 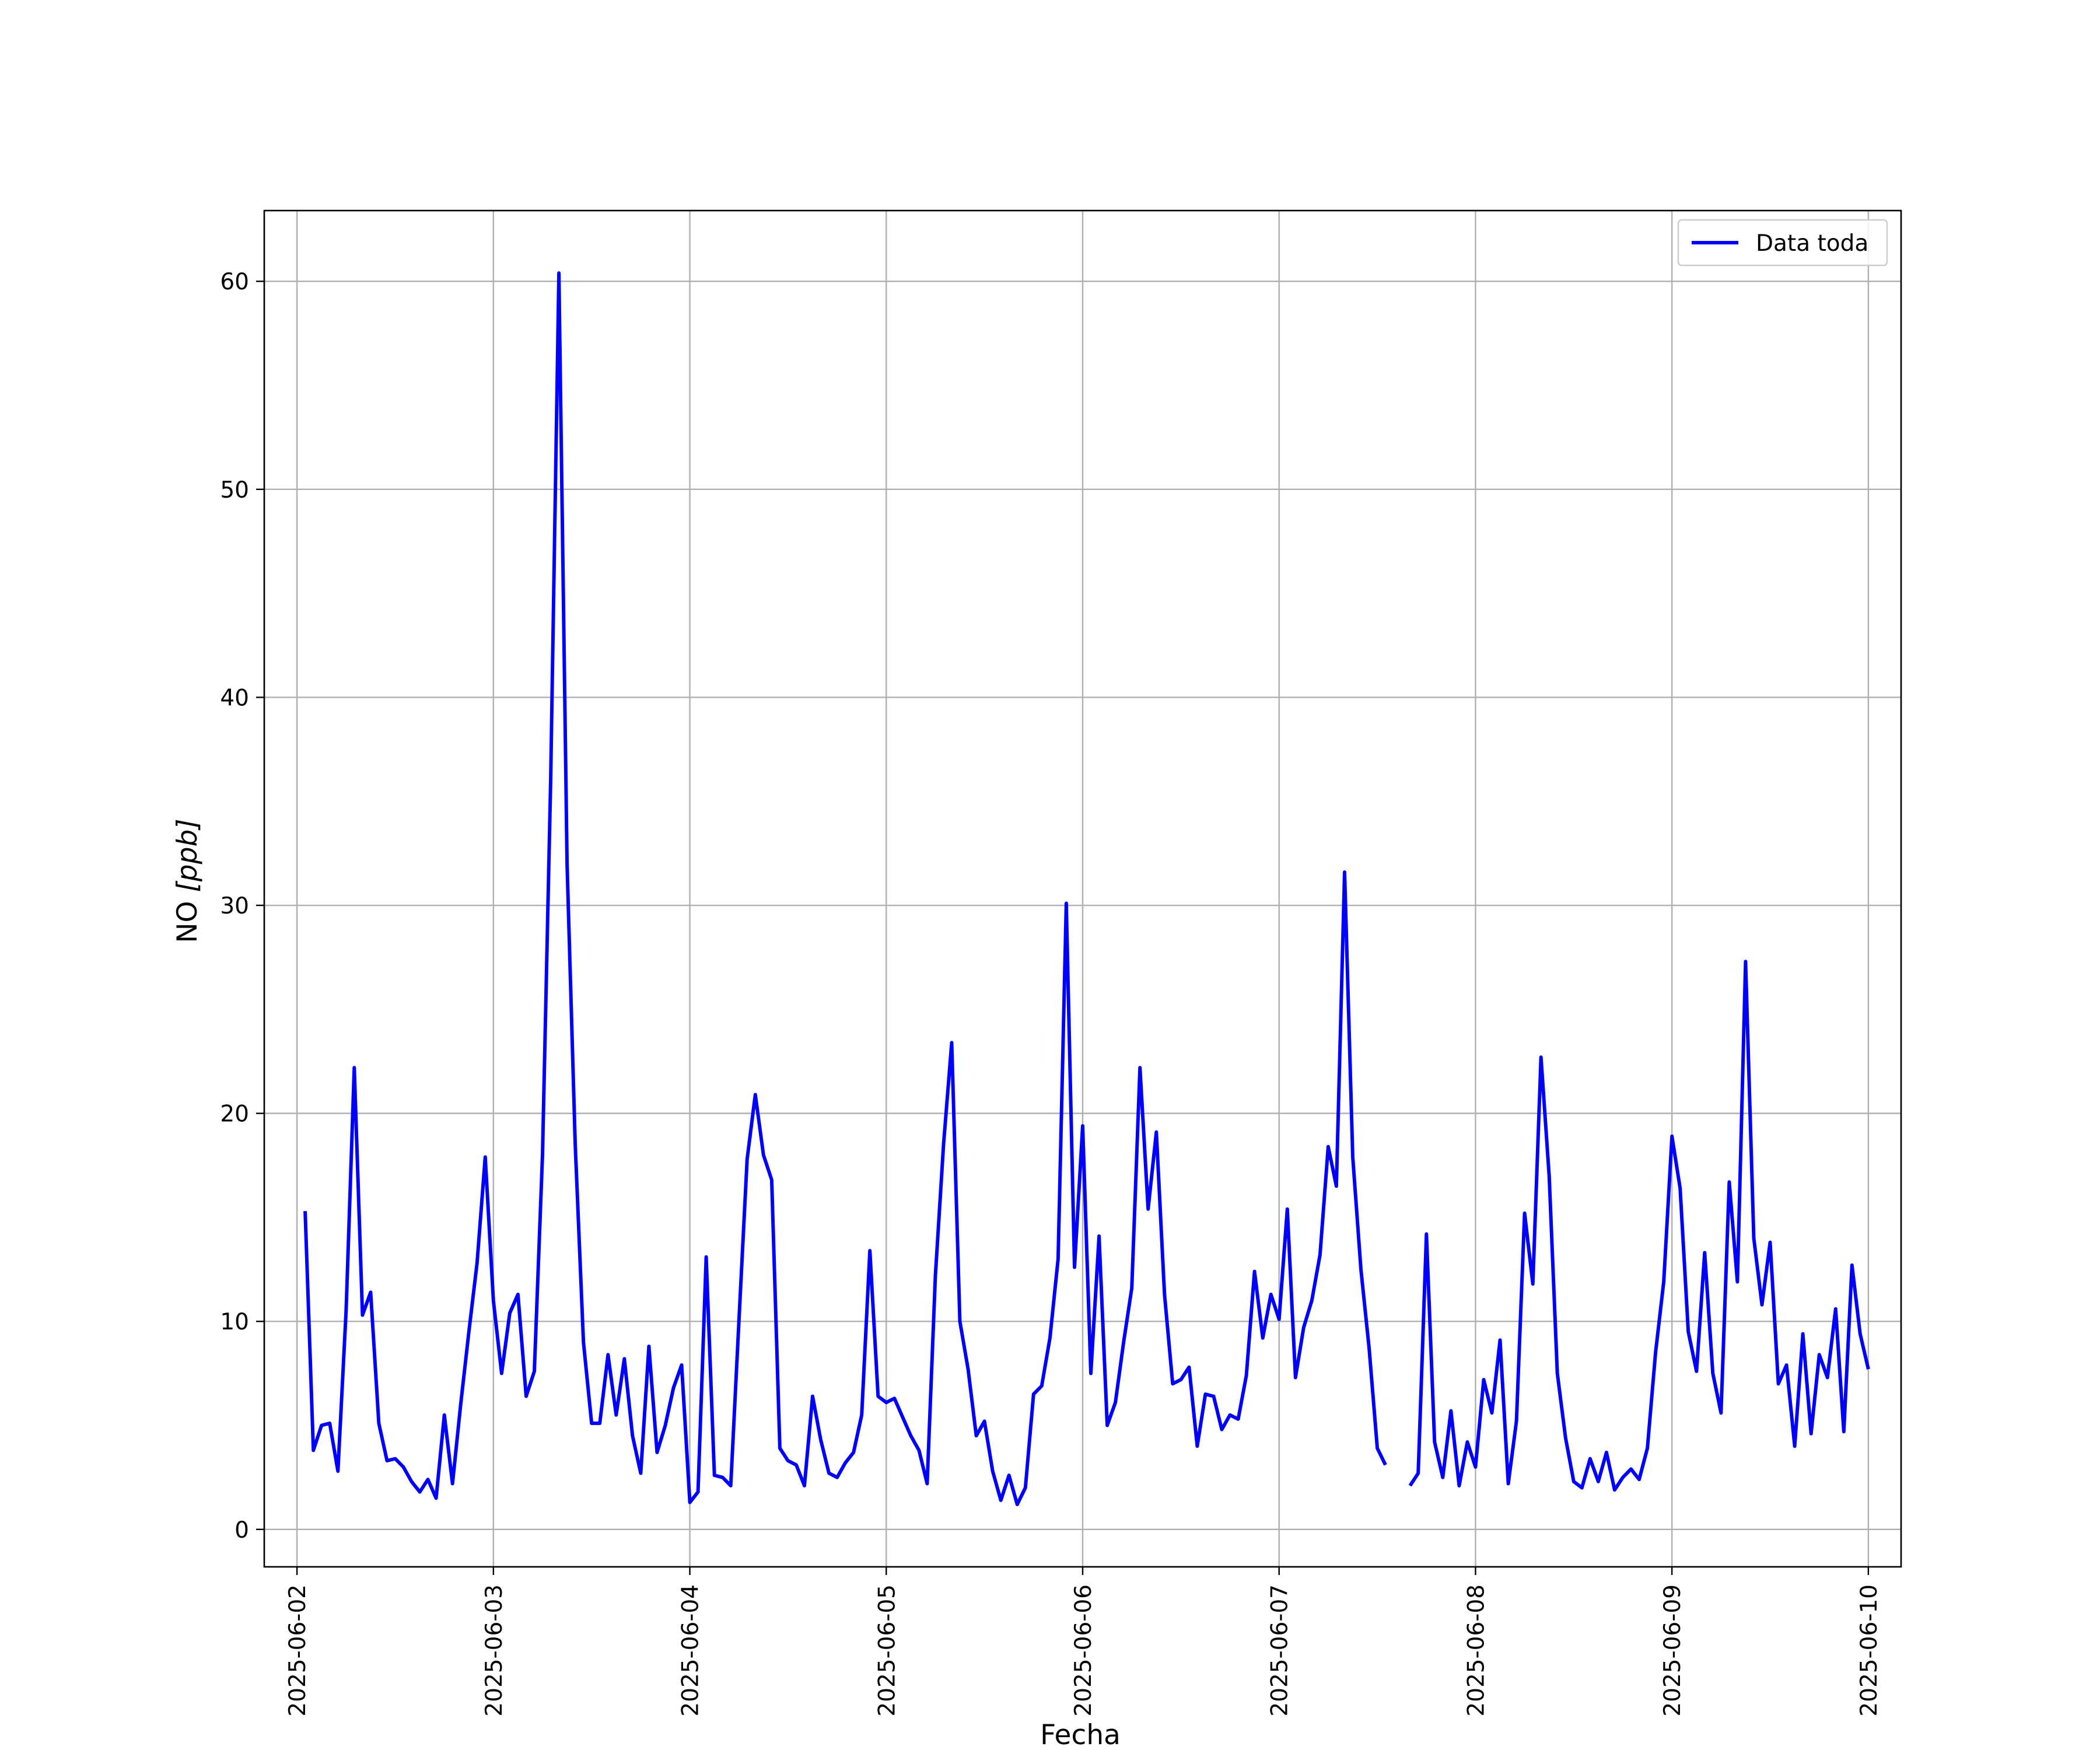 I want to click on x-tick-label: 2025-06-02, so click(x=298, y=1650).